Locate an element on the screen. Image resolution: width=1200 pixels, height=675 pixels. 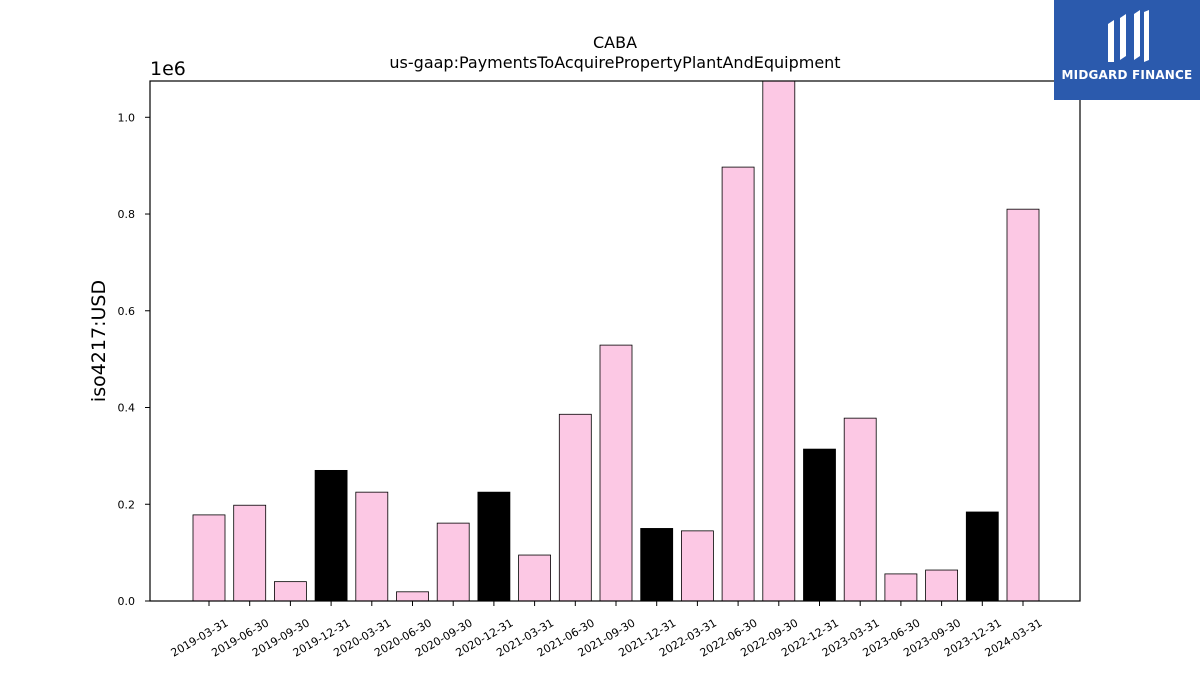
y-tick-label: 0.0 is located at coordinates (127, 601).